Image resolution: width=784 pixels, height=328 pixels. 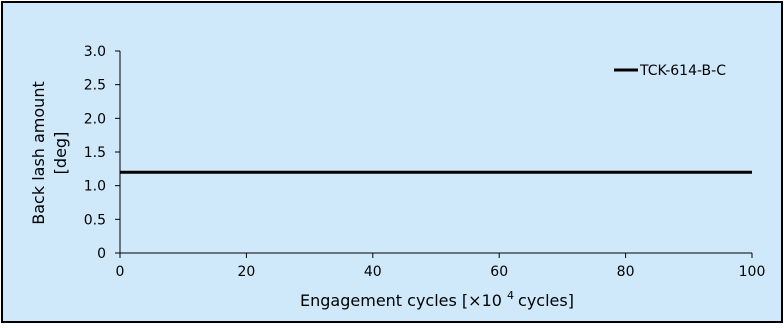 What do you see at coordinates (95, 52) in the screenshot?
I see `y-tick-label: 3.0` at bounding box center [95, 52].